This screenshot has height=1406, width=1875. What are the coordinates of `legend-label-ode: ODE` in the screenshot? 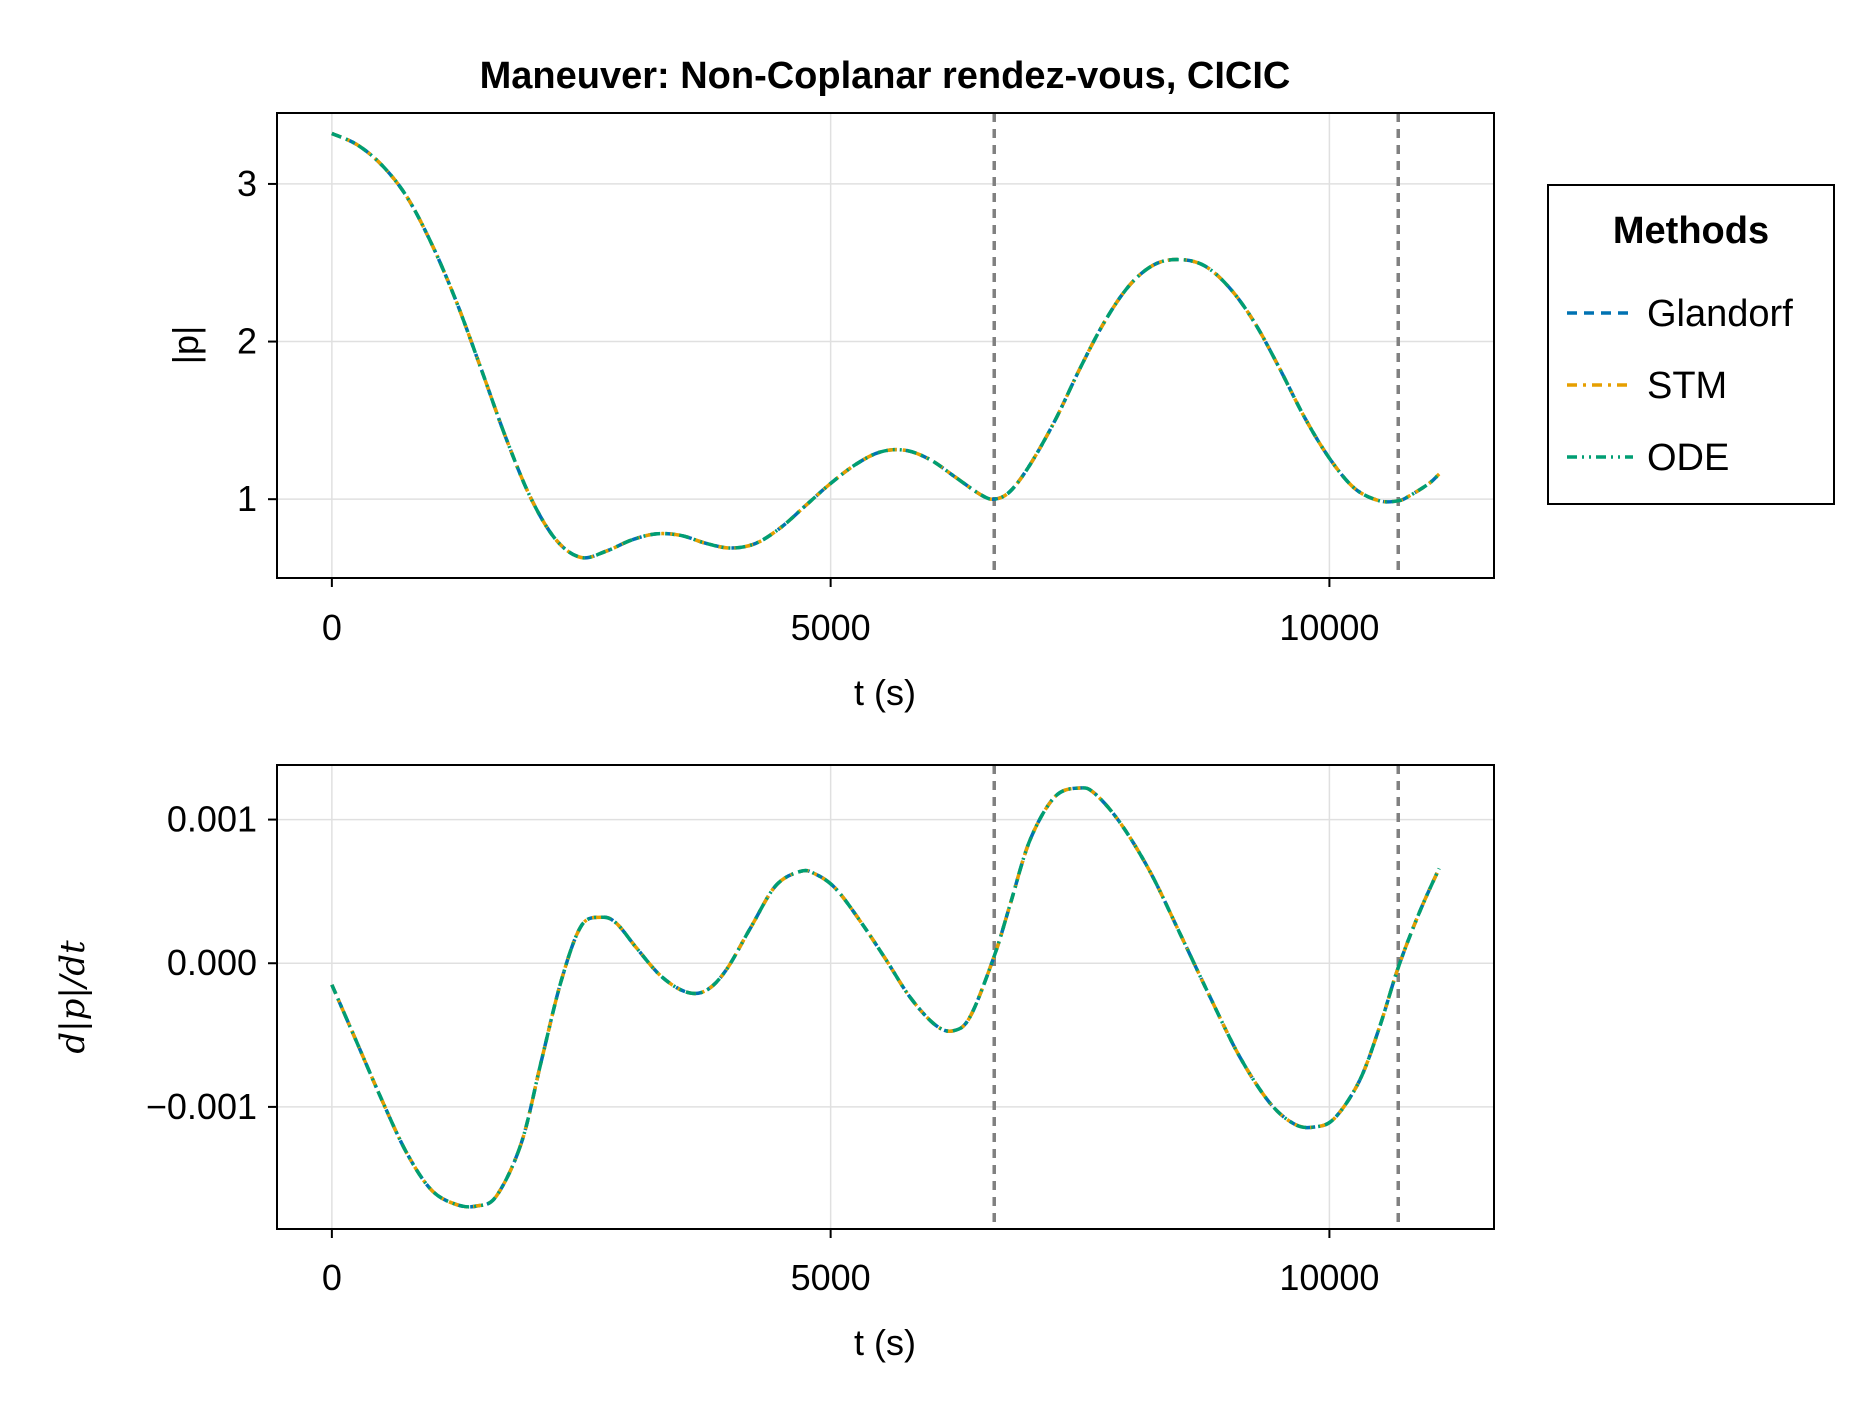 It's located at (1688, 458).